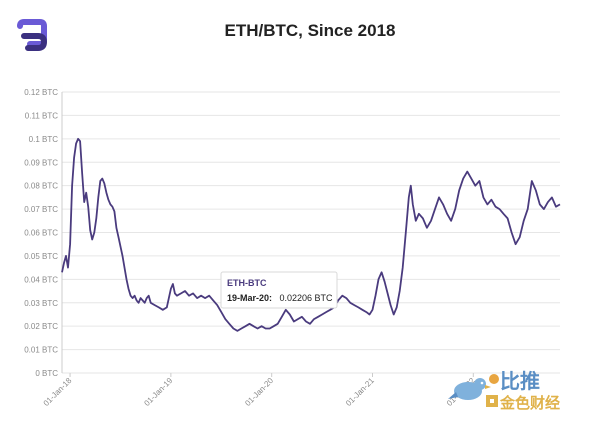 The height and width of the screenshot is (424, 600). I want to click on x-tick-label: 01-Jan-20, so click(259, 392).